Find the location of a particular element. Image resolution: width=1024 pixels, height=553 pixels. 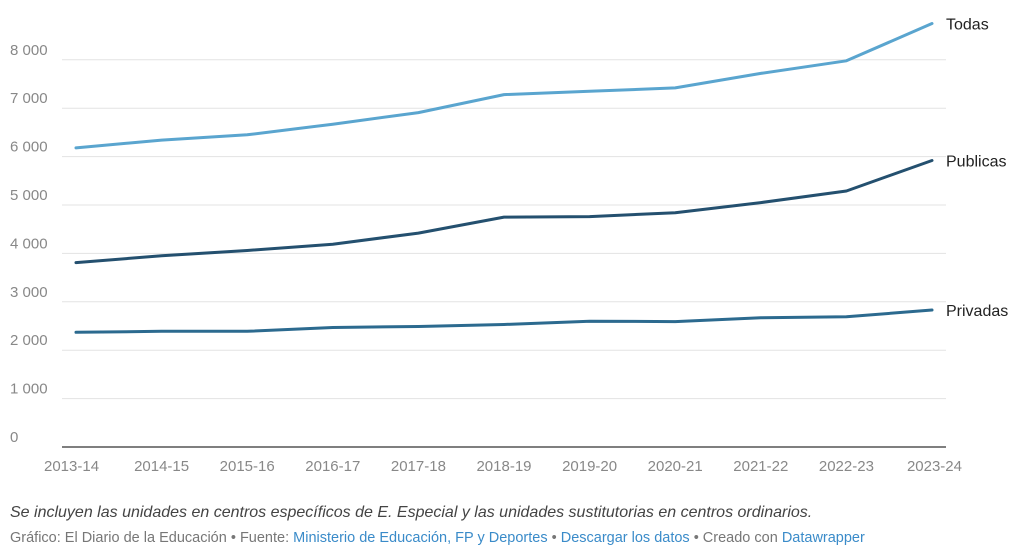

datawrapper-link: Datawrapper is located at coordinates (823, 538).